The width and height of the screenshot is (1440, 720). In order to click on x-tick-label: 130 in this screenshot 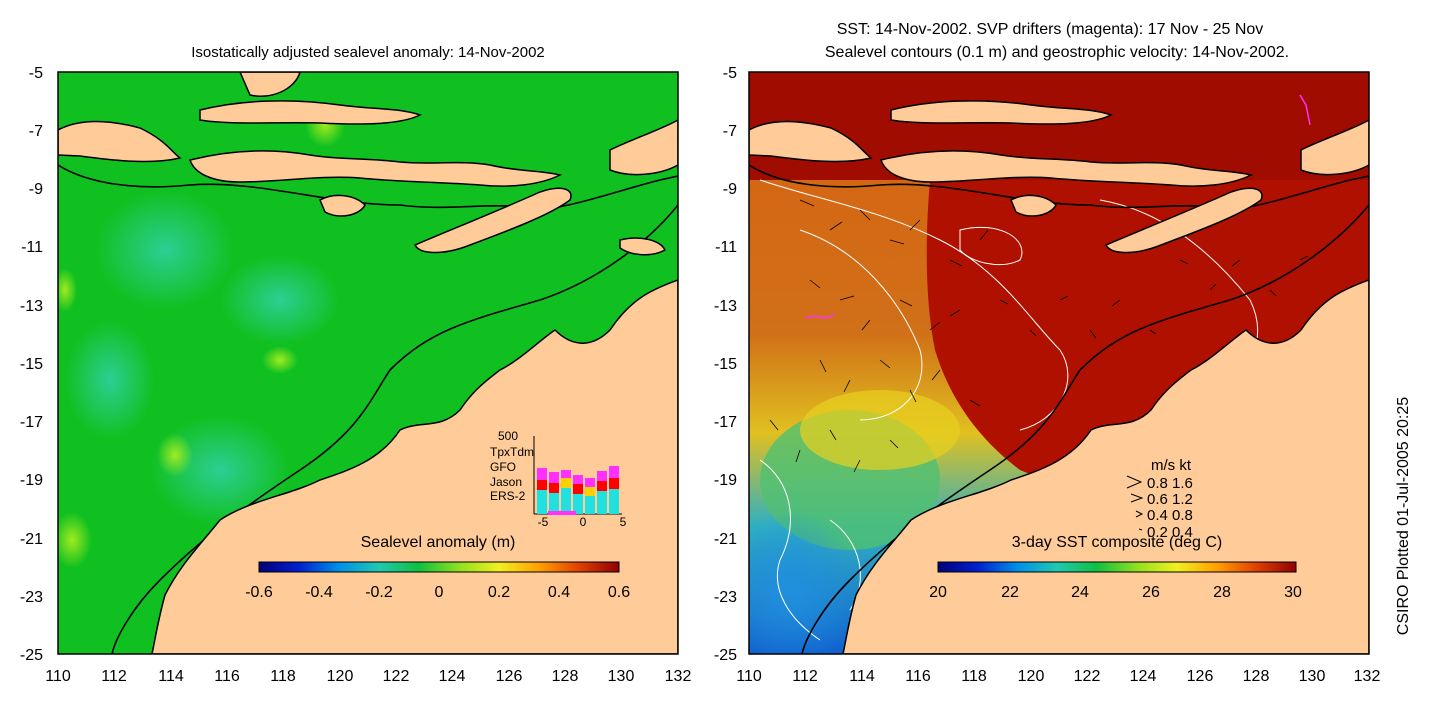, I will do `click(1312, 676)`.